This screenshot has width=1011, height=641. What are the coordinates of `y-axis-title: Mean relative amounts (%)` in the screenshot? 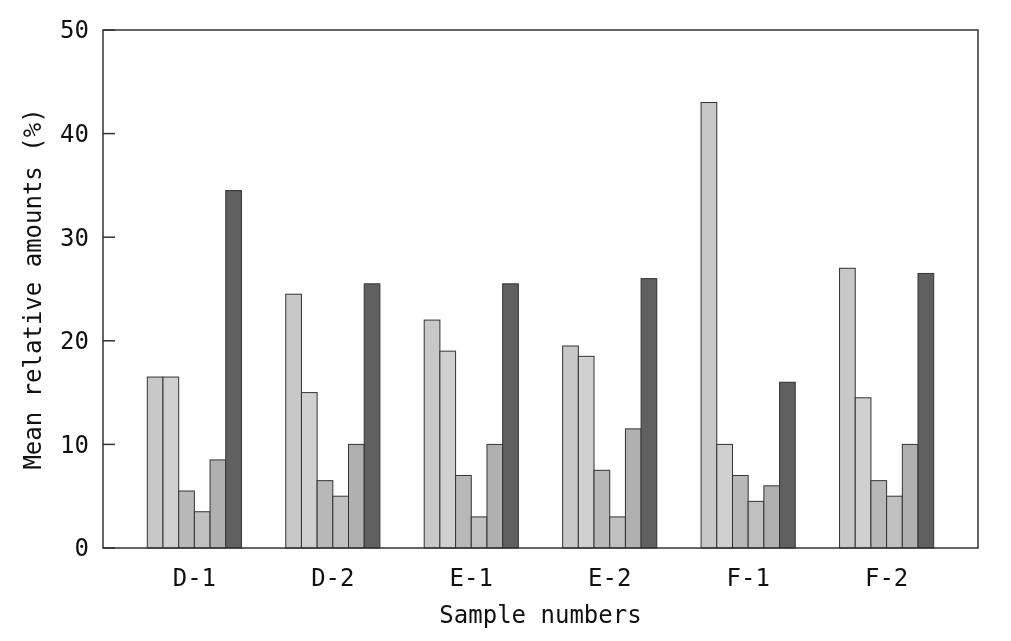 It's located at (33, 289).